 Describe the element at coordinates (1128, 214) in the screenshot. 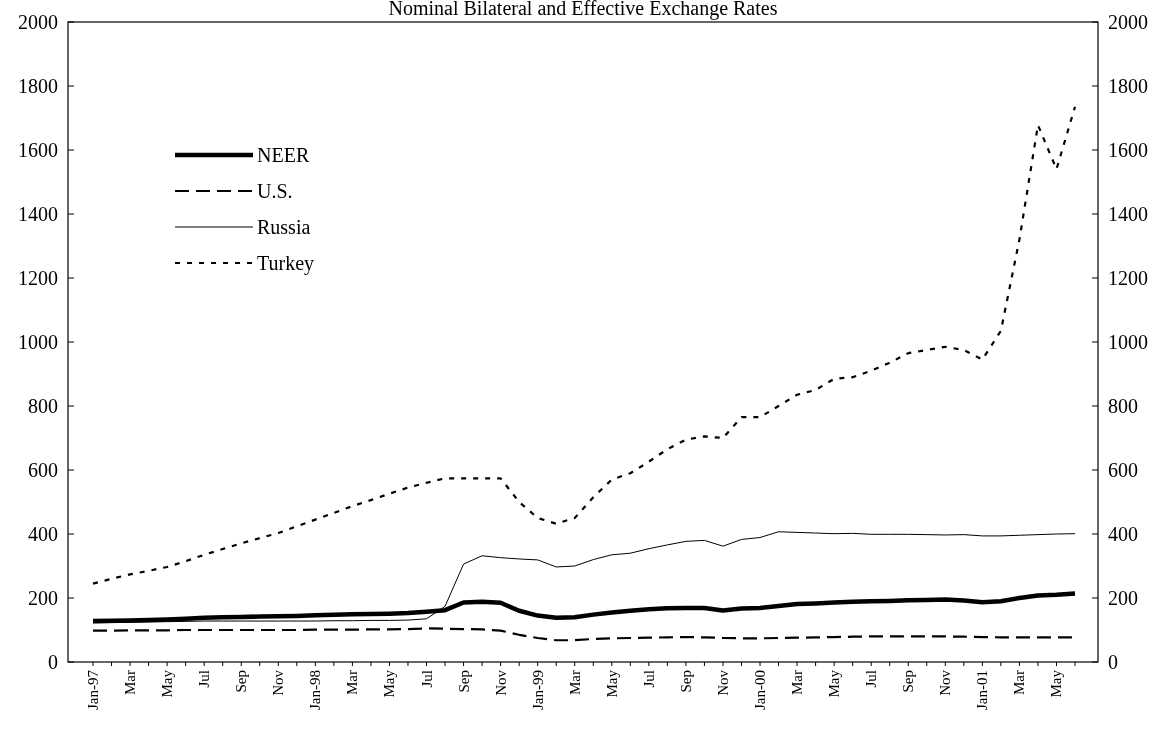

I see `y2-tick-label: 1400` at that location.